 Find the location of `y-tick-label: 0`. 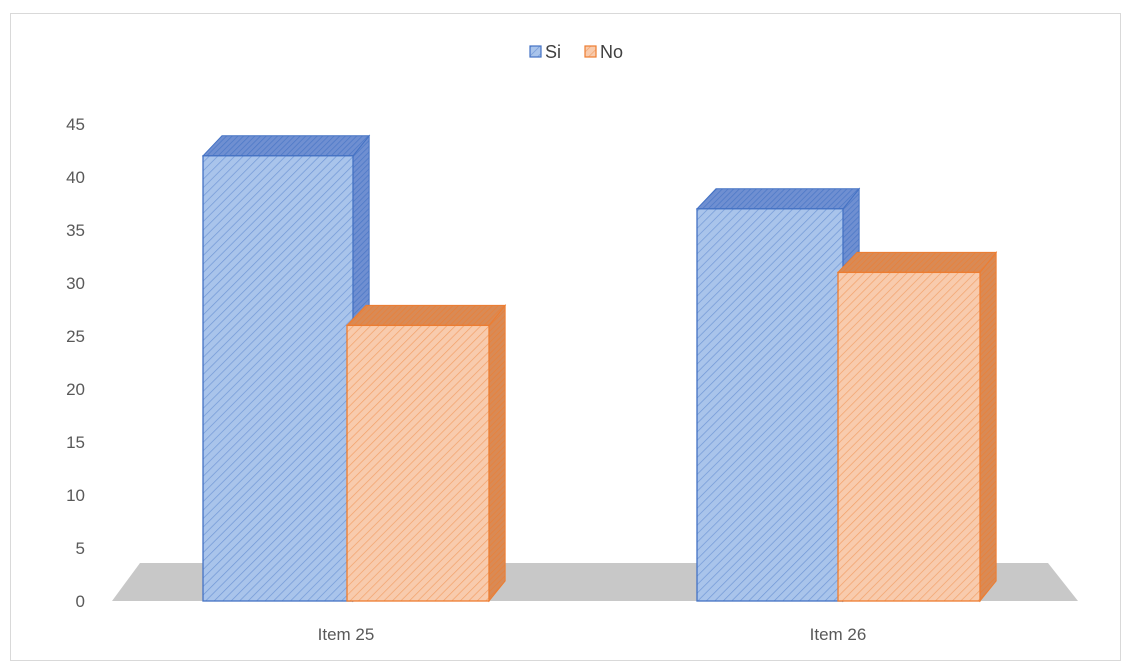

y-tick-label: 0 is located at coordinates (80, 601).